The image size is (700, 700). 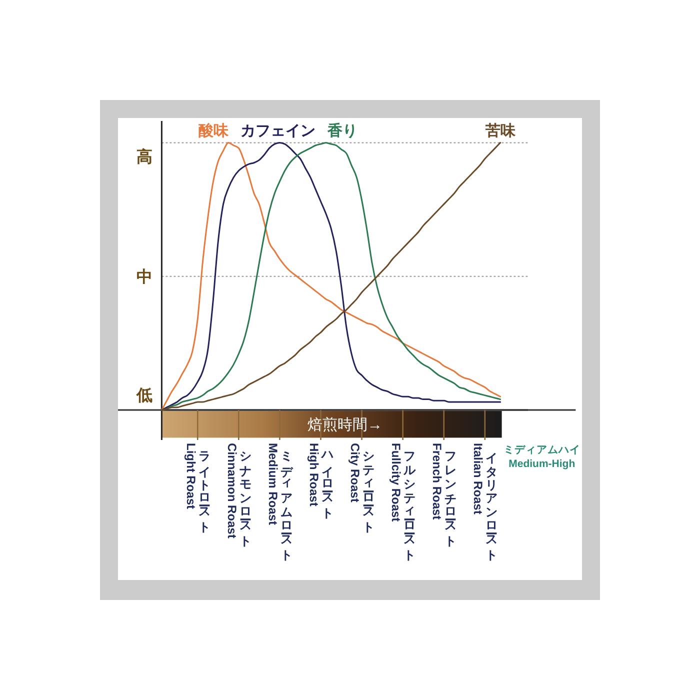 What do you see at coordinates (198, 488) in the screenshot?
I see `x-tick-label: ライトロースト Light Roast` at bounding box center [198, 488].